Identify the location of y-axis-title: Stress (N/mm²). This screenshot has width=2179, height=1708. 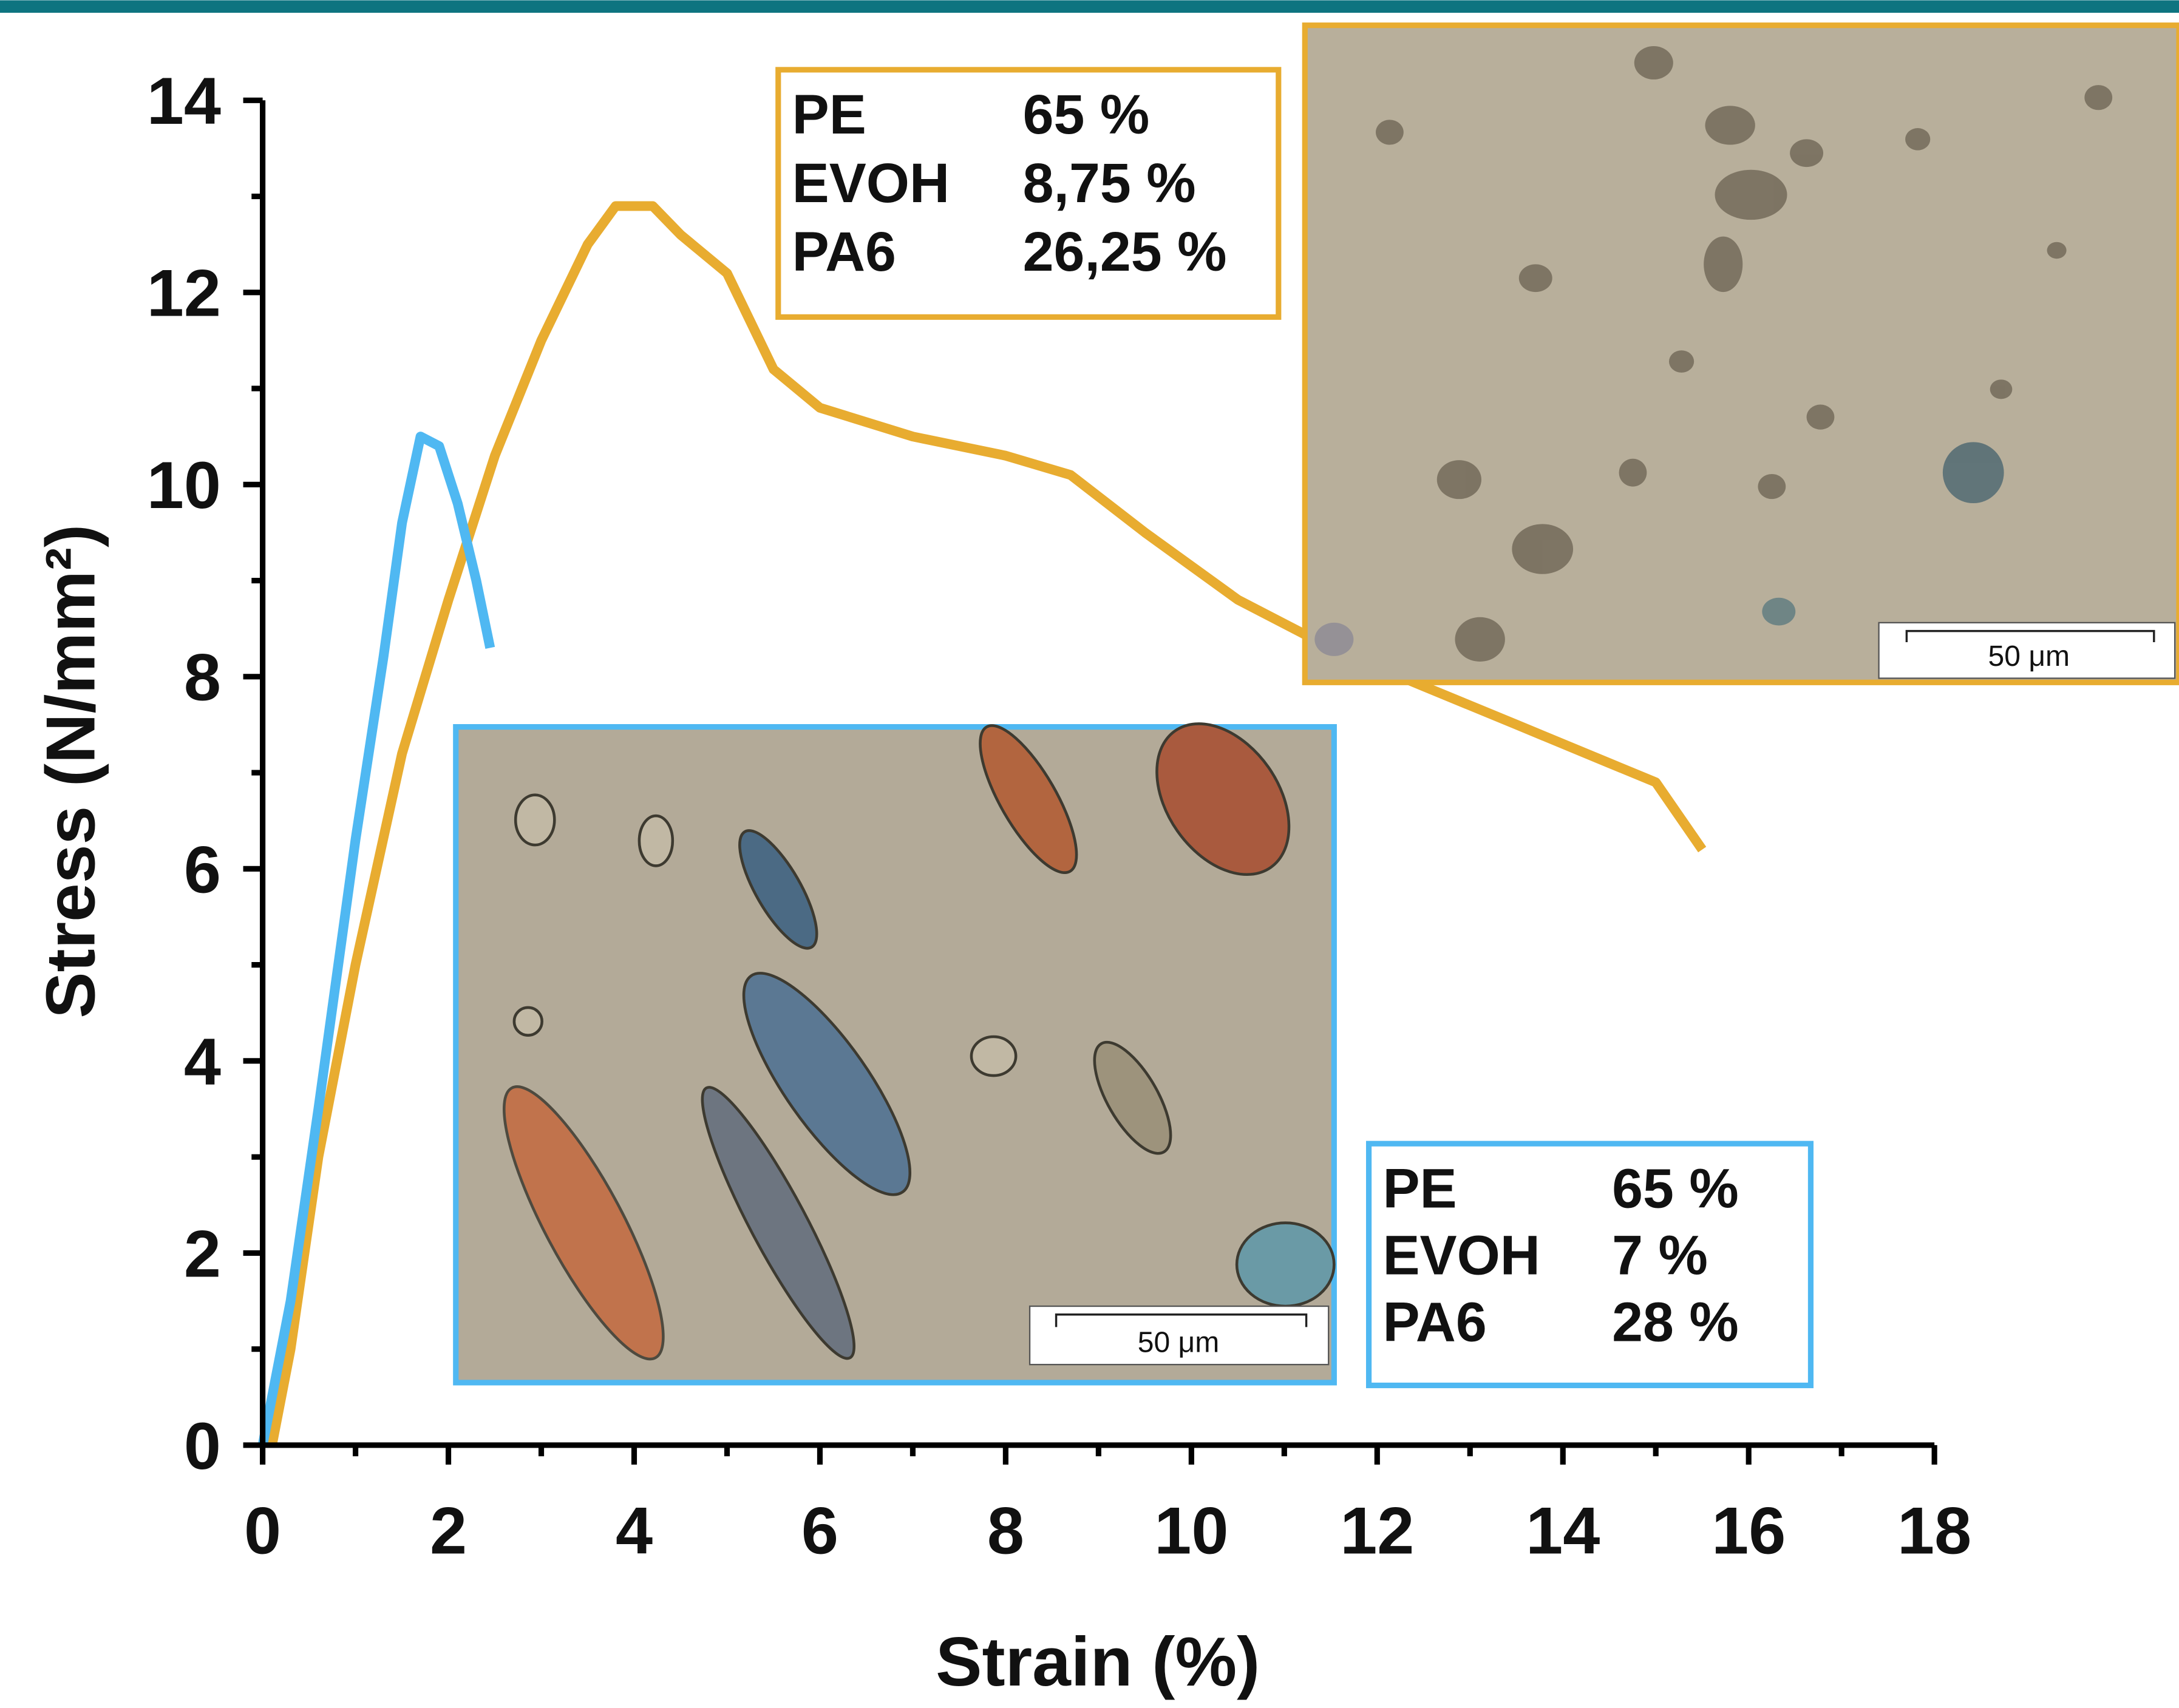
(71, 771).